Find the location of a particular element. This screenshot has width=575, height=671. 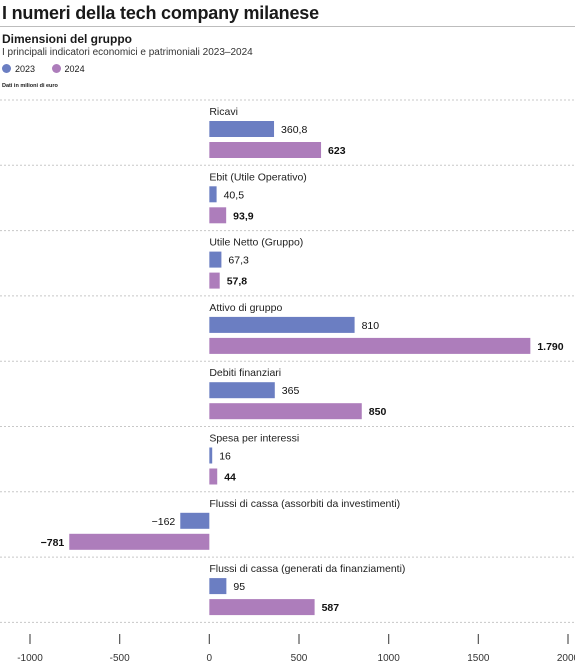

value-label-2023-attivo-di-gruppo: 810 is located at coordinates (371, 326).